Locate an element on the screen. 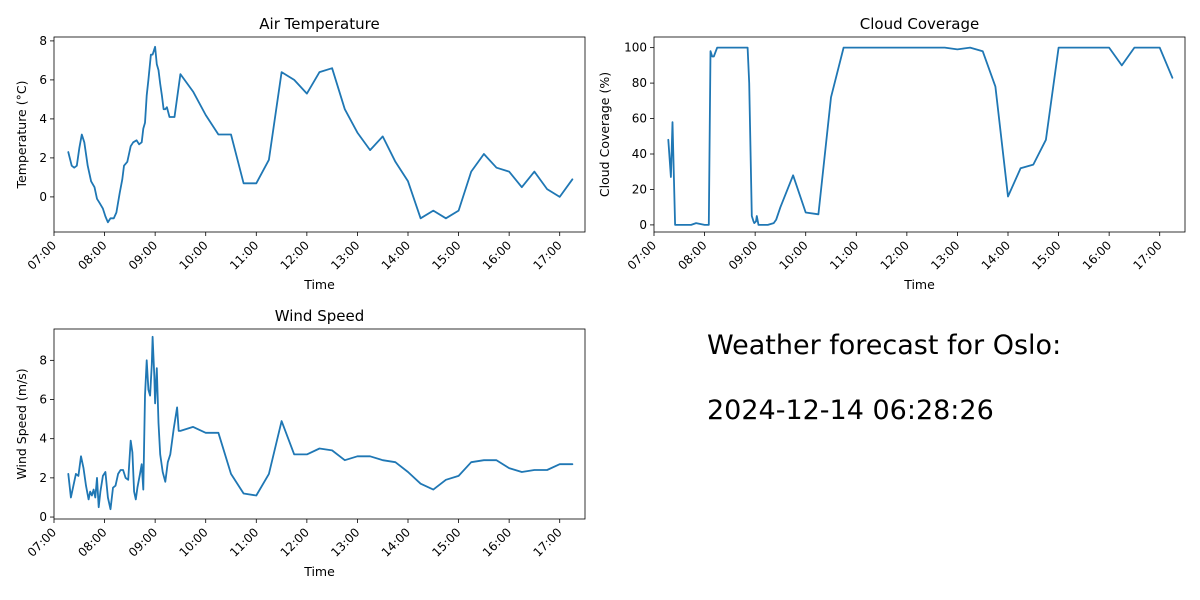 This screenshot has width=1200, height=600. air-temperature-series-line is located at coordinates (320, 134).